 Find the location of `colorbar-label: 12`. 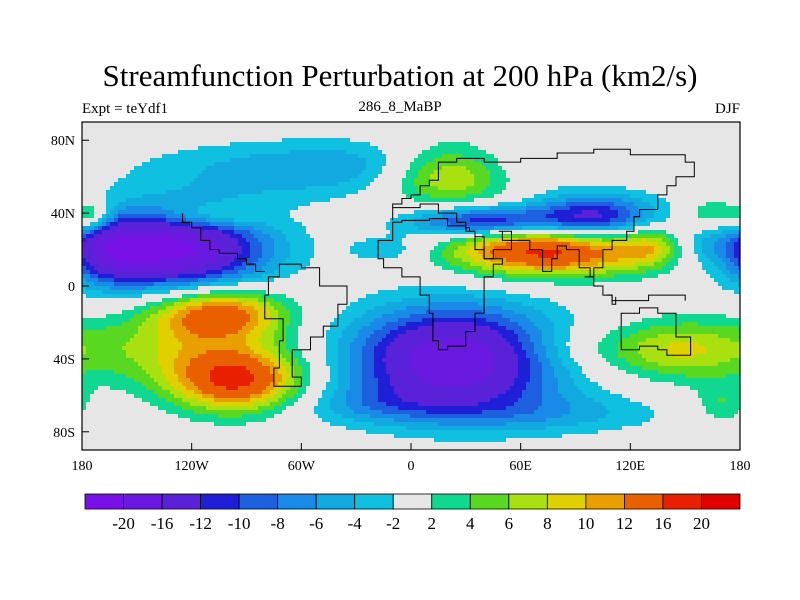

colorbar-label: 12 is located at coordinates (624, 523).